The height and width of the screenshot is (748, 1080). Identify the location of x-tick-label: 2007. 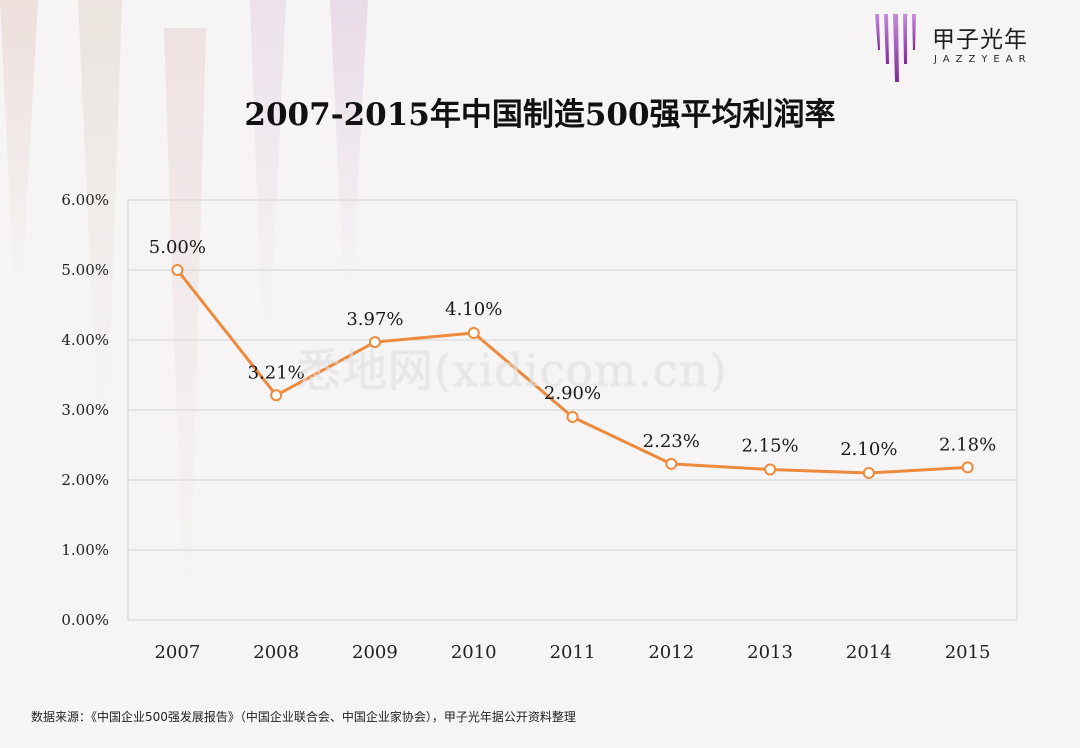
(177, 652).